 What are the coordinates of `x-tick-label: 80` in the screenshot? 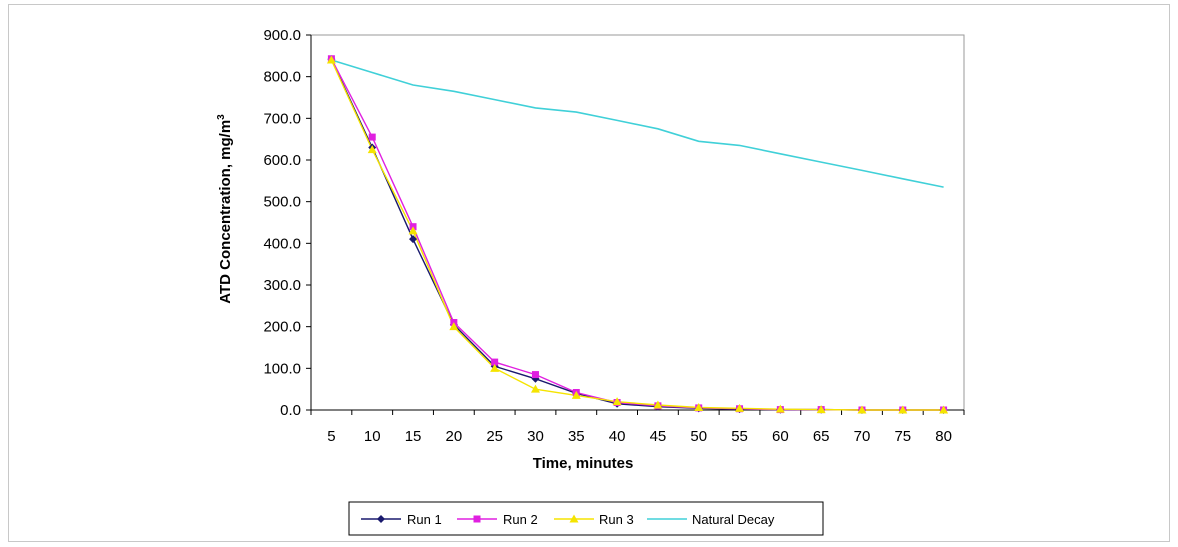 It's located at (943, 436).